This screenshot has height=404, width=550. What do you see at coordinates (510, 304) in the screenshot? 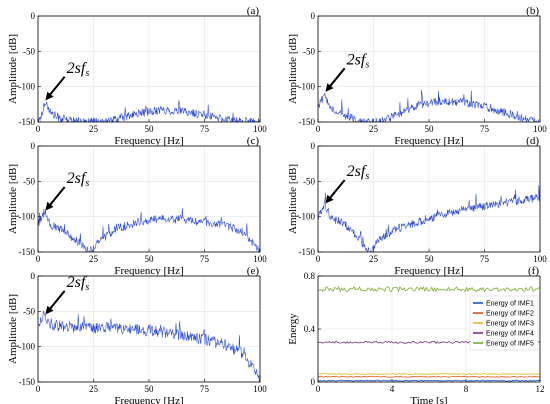
I see `legend-entry: Energy of IMF1` at bounding box center [510, 304].